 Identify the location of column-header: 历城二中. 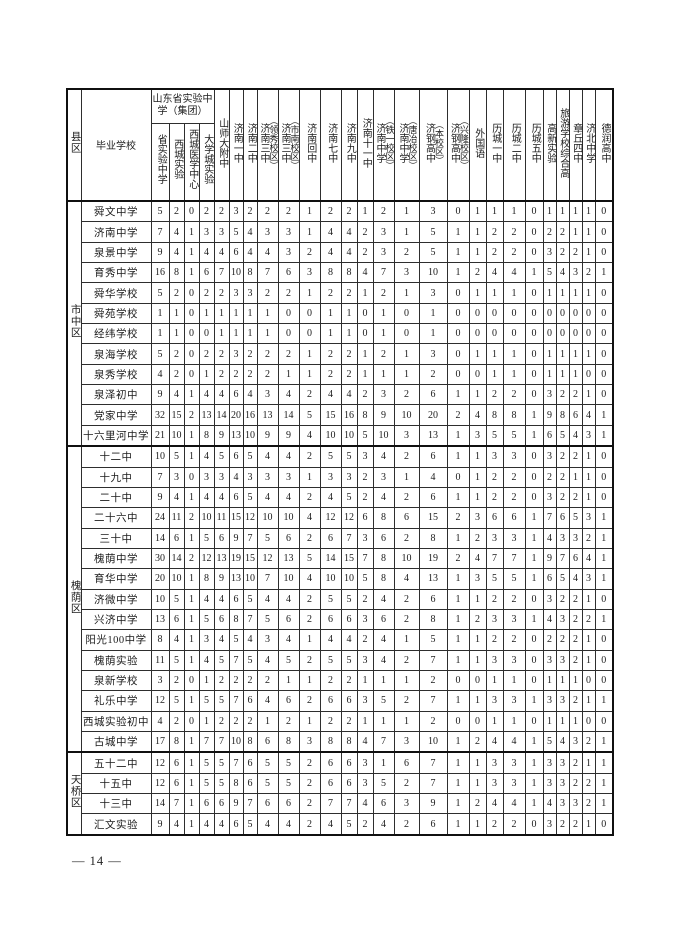
(514, 145).